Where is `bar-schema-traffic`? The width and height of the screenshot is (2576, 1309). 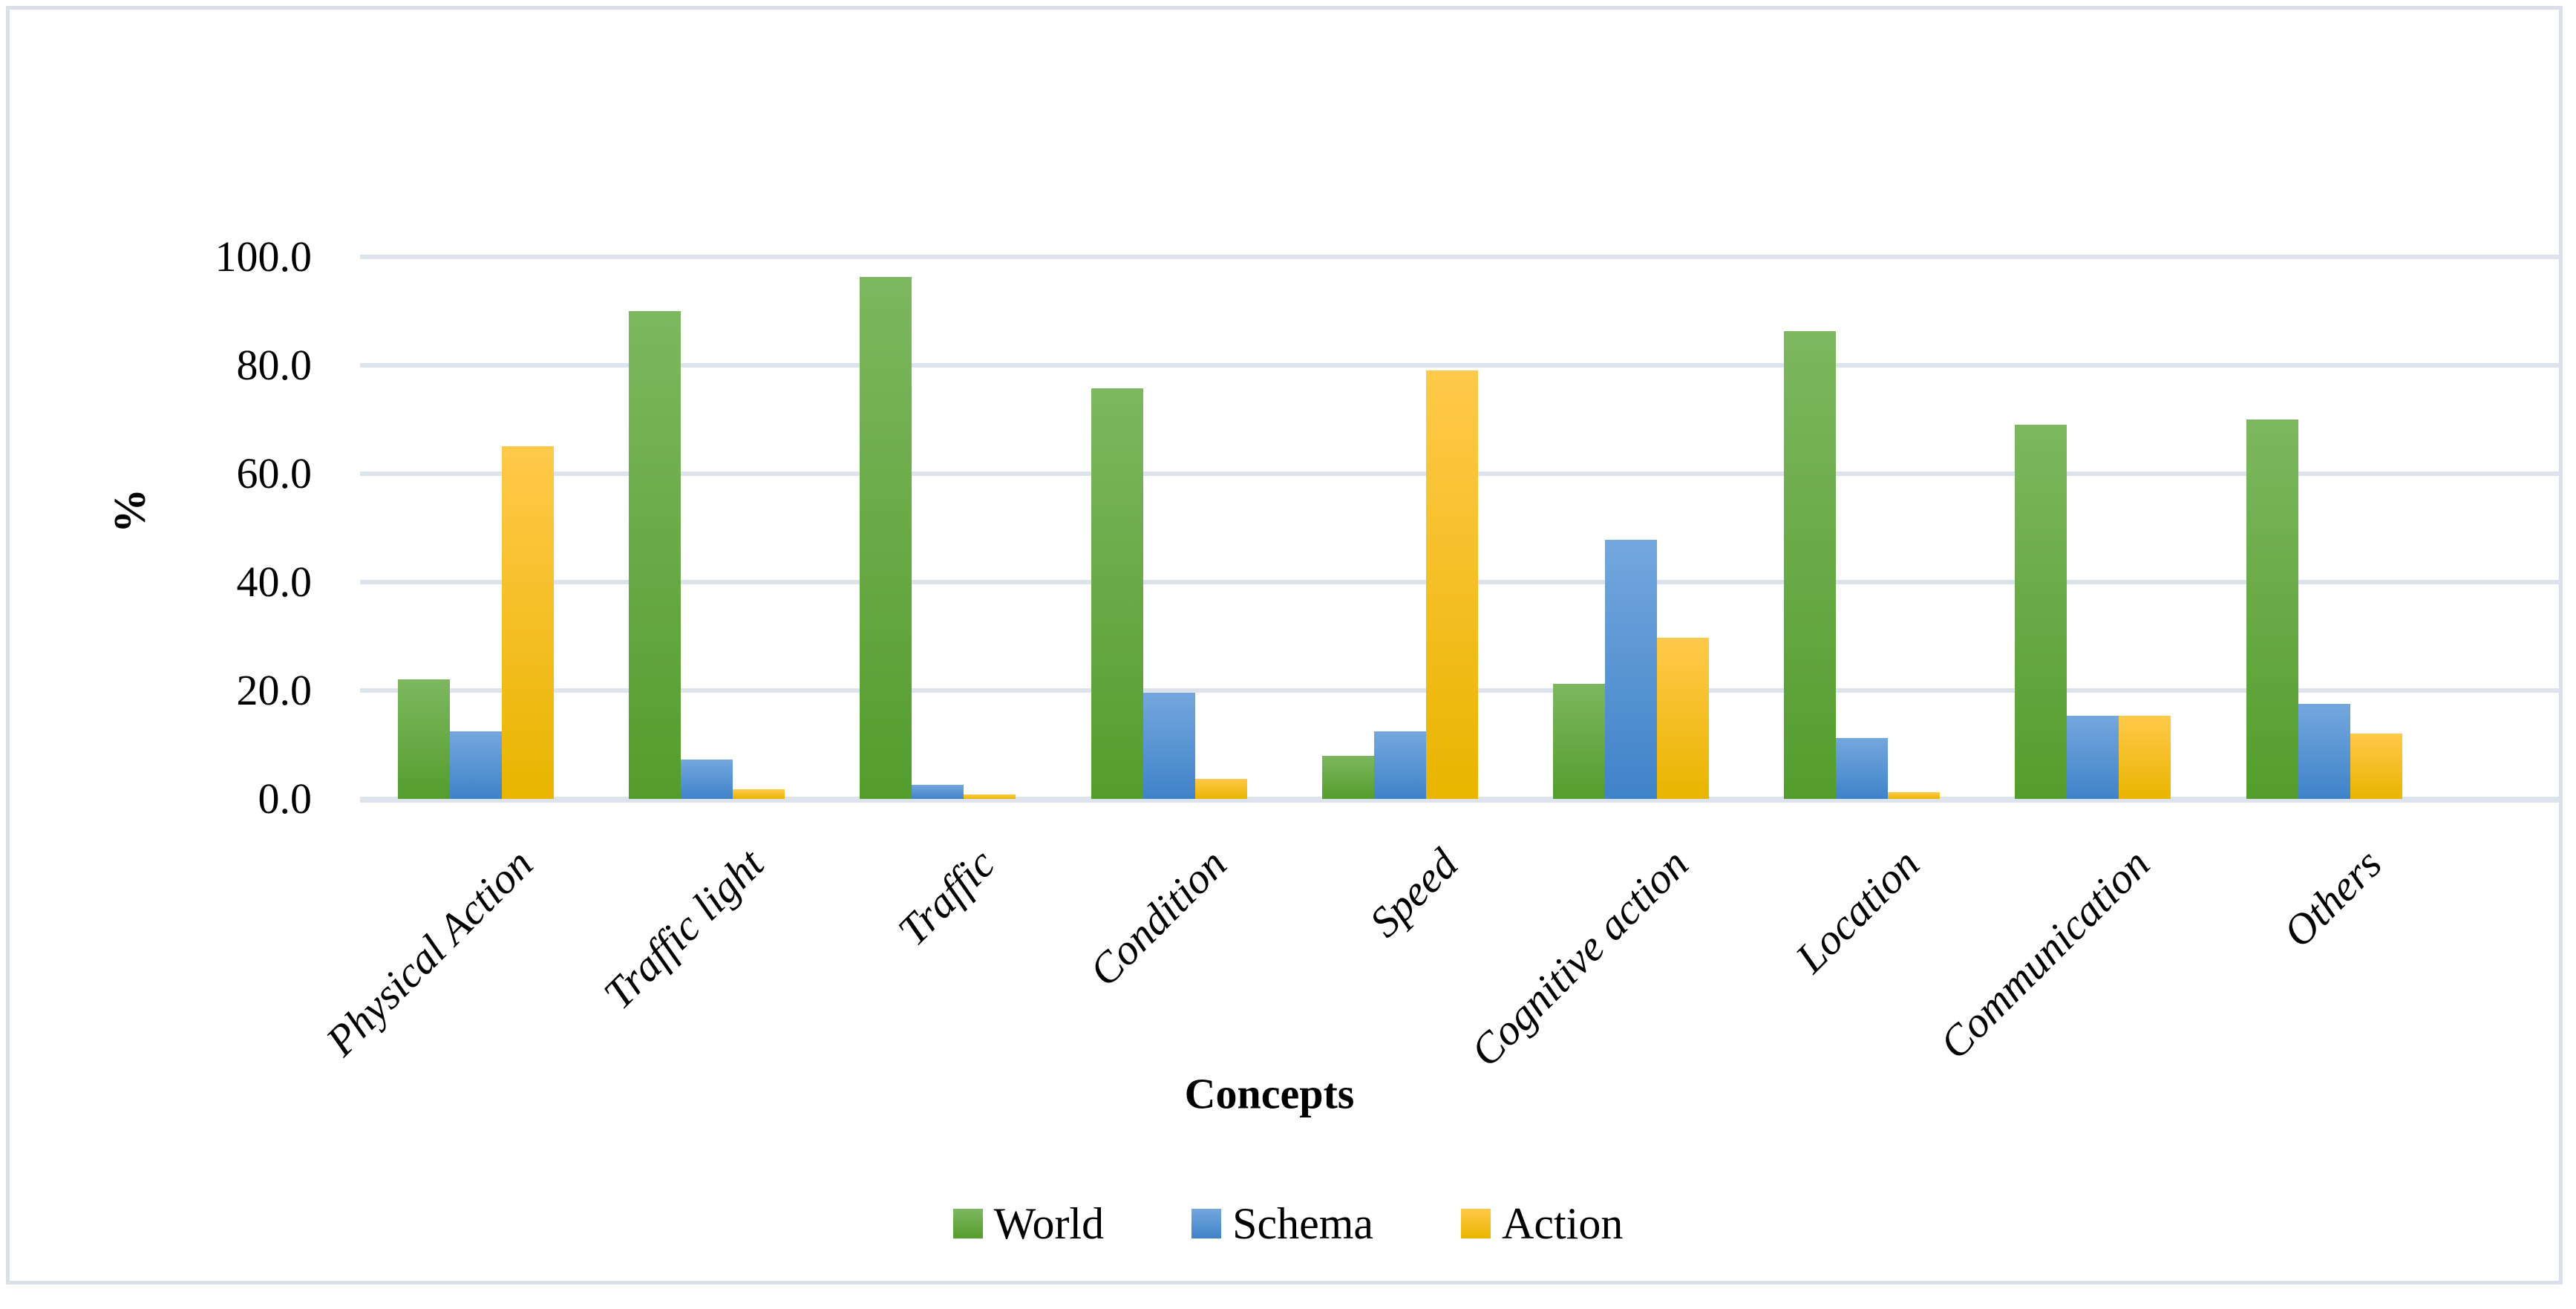
bar-schema-traffic is located at coordinates (938, 792).